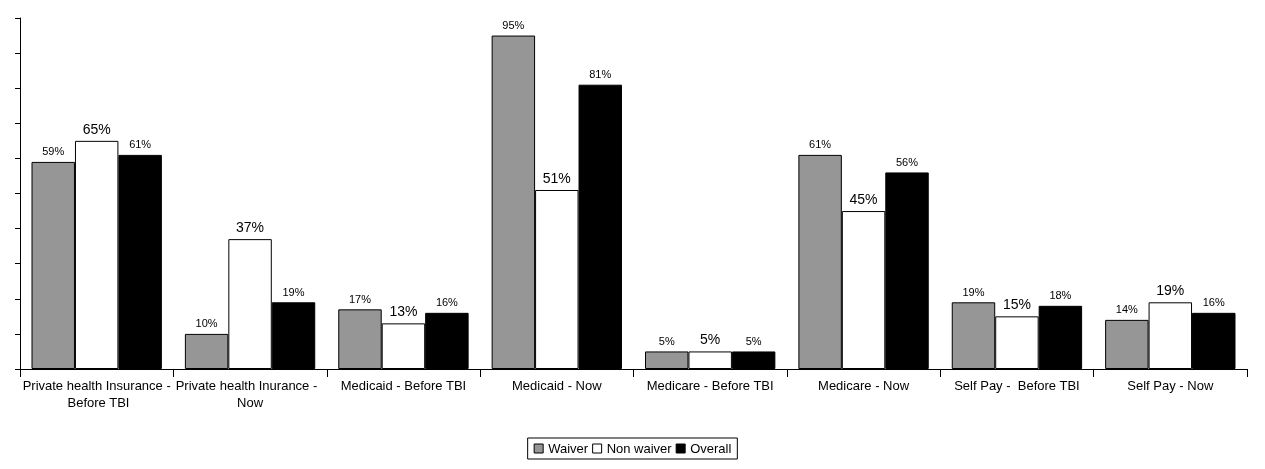 Image resolution: width=1265 pixels, height=469 pixels. Describe the element at coordinates (557, 385) in the screenshot. I see `x-tick-label: Medicaid - Now` at that location.